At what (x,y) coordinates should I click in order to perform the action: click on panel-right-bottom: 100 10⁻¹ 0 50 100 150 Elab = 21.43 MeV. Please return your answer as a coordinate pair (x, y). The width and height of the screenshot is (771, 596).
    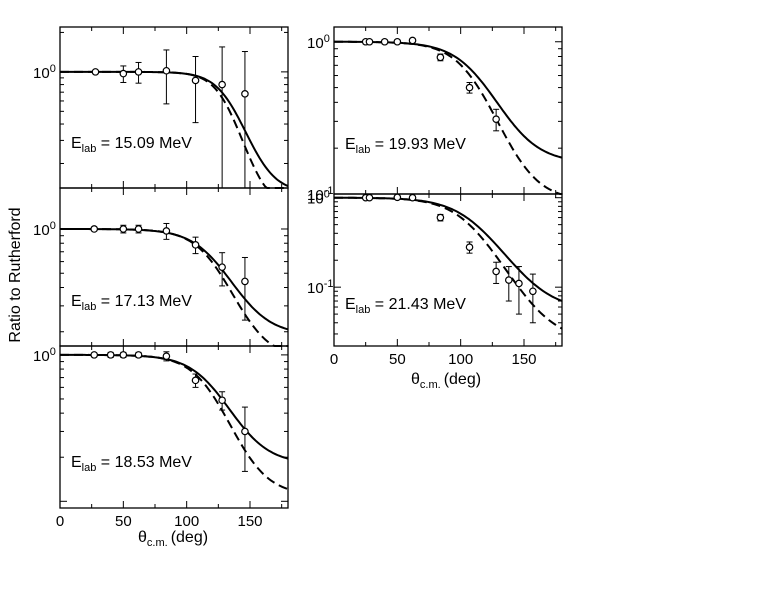
    Looking at the image, I should click on (435, 278).